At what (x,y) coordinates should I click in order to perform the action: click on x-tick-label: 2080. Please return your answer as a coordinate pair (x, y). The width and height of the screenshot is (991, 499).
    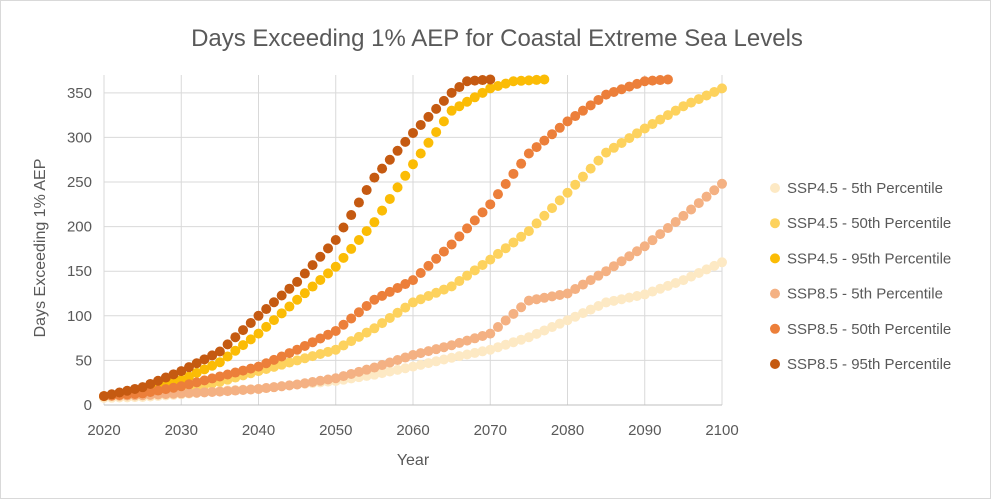
    Looking at the image, I should click on (567, 430).